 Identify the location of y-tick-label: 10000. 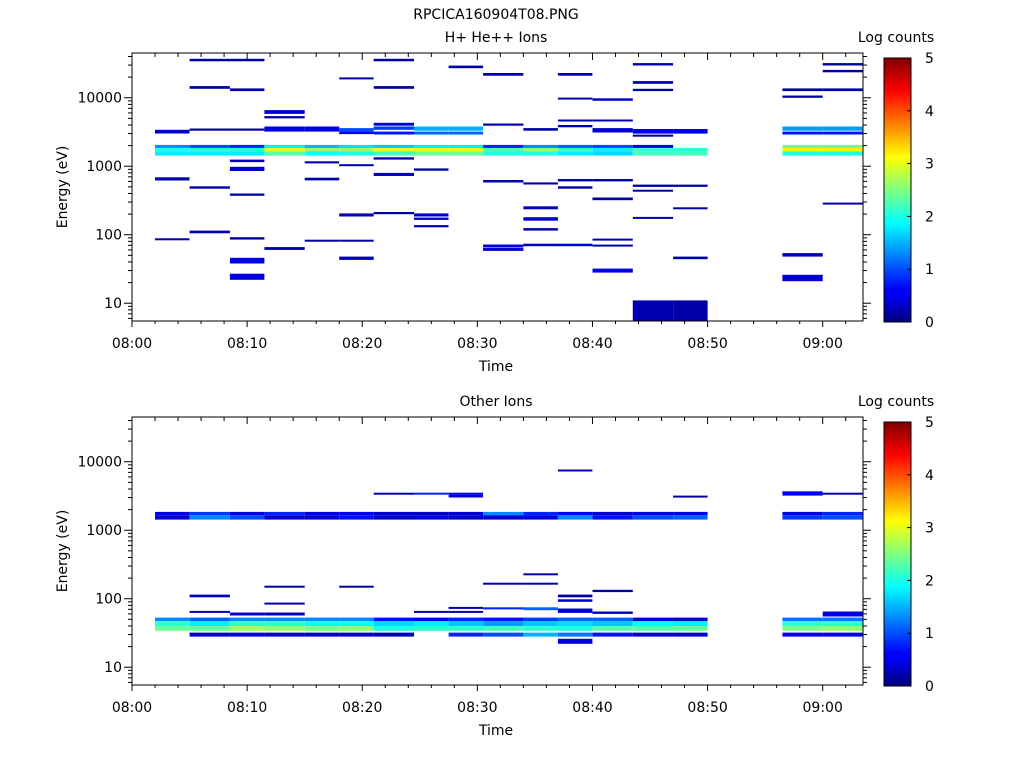
(99, 463).